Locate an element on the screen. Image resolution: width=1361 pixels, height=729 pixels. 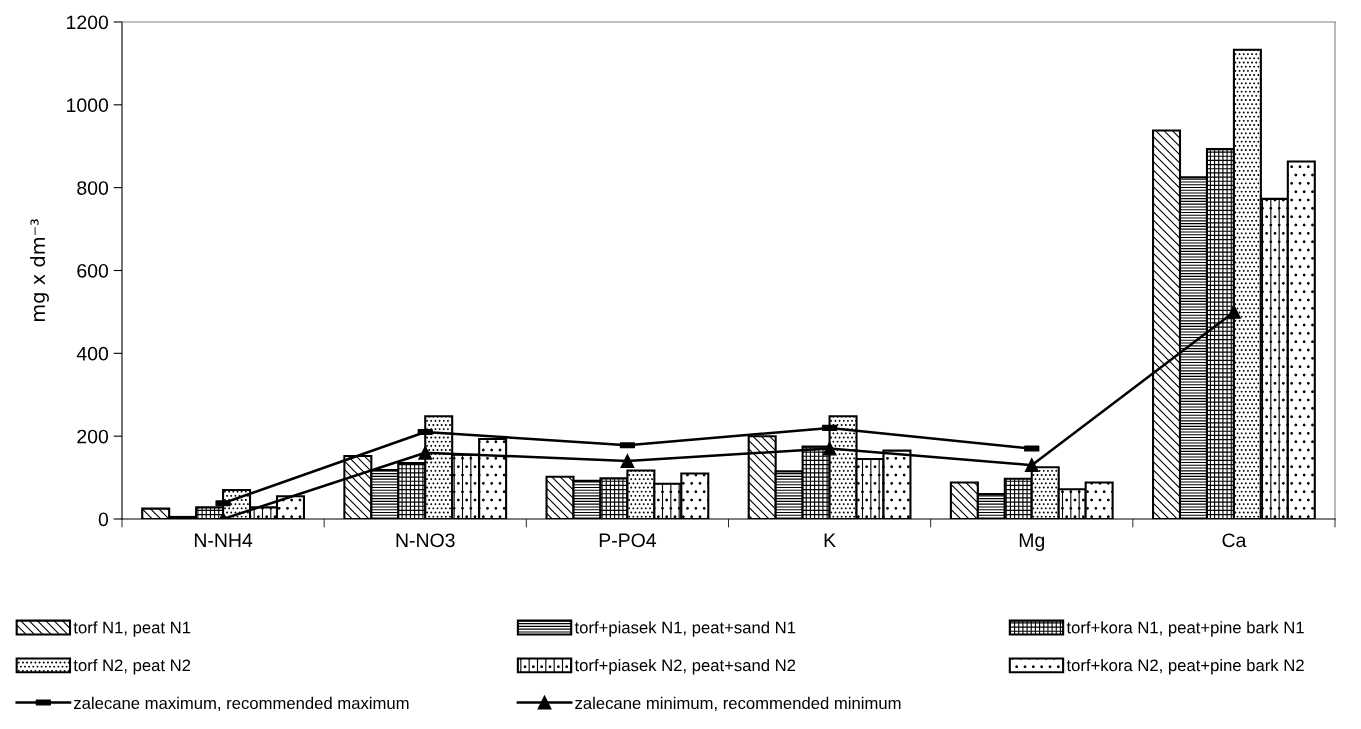
x-tick-label: Ca is located at coordinates (1234, 540).